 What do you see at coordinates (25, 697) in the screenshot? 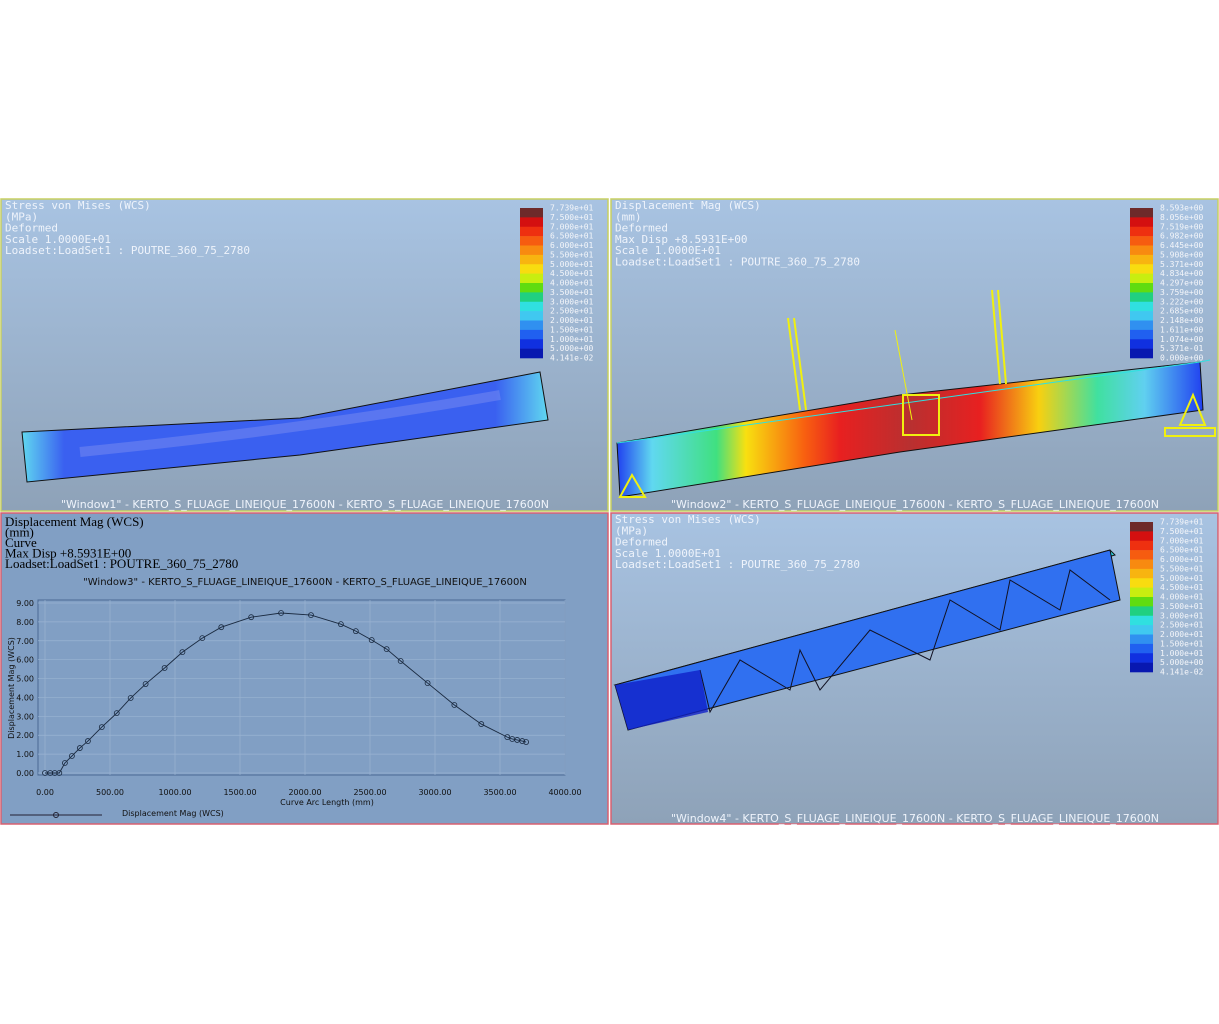
I see `y-tick-label: 4.00` at bounding box center [25, 697].